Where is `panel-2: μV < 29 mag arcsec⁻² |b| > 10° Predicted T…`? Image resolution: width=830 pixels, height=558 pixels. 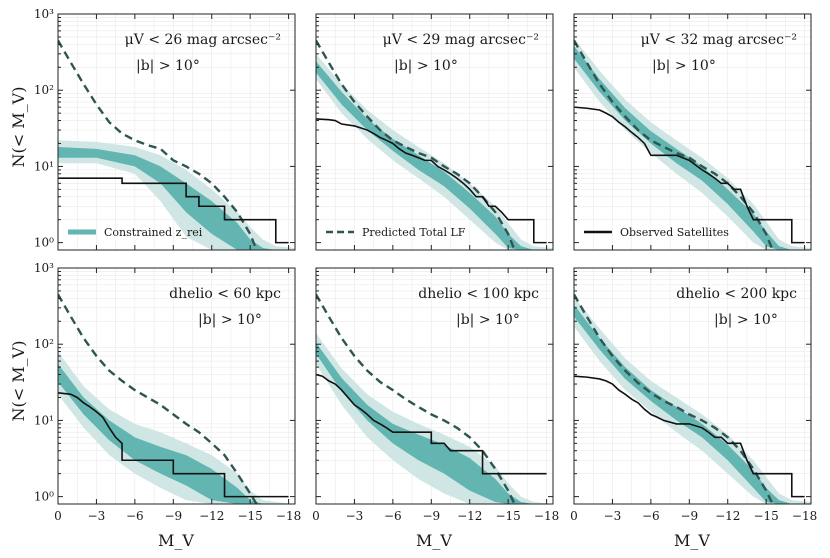 panel-2: μV < 29 mag arcsec⁻² |b| > 10° Predicted T… is located at coordinates (434, 132).